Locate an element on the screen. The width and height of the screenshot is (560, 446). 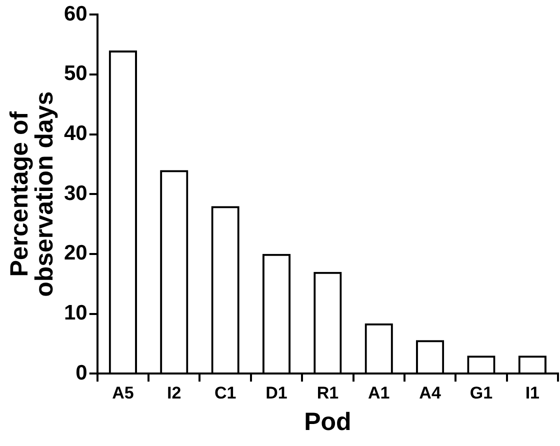
x-tick-label: A1 is located at coordinates (379, 392).